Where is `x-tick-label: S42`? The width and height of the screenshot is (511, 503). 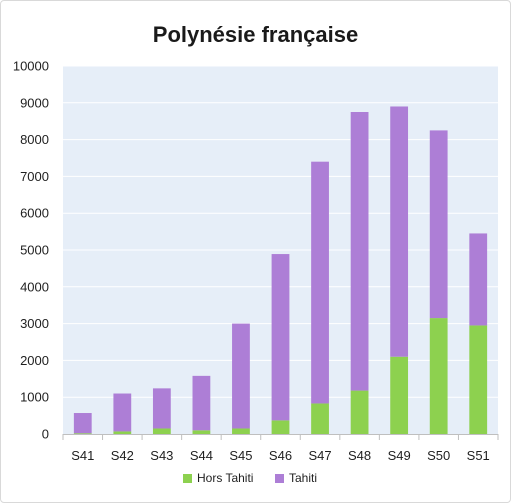 x-tick-label: S42 is located at coordinates (122, 455).